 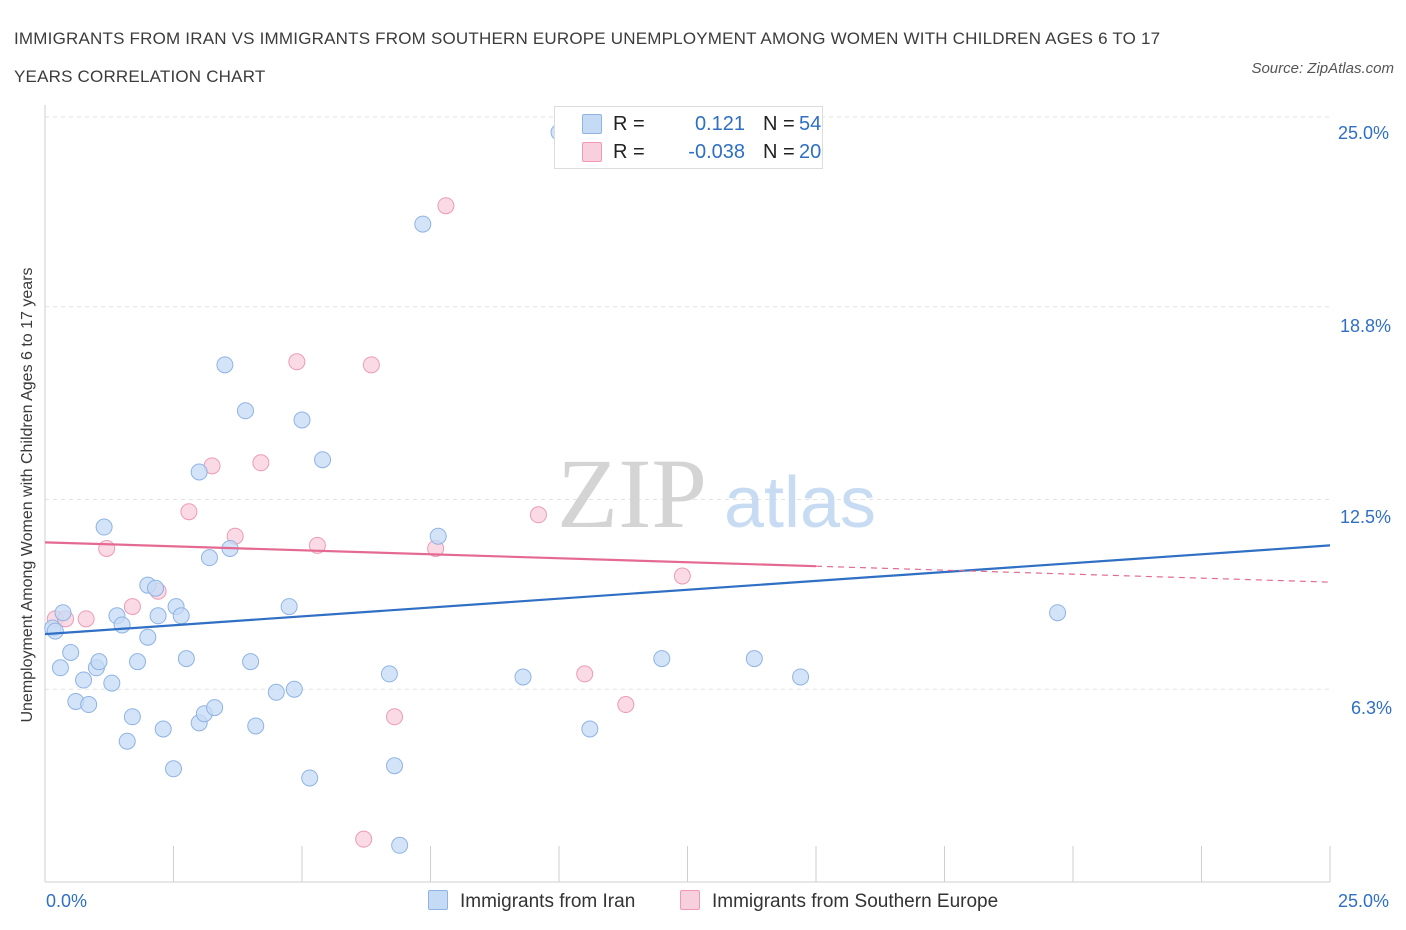 I want to click on correlation-legend: R = 0.121 N = 54 R = -0.038 N = 20, so click(x=688, y=137).